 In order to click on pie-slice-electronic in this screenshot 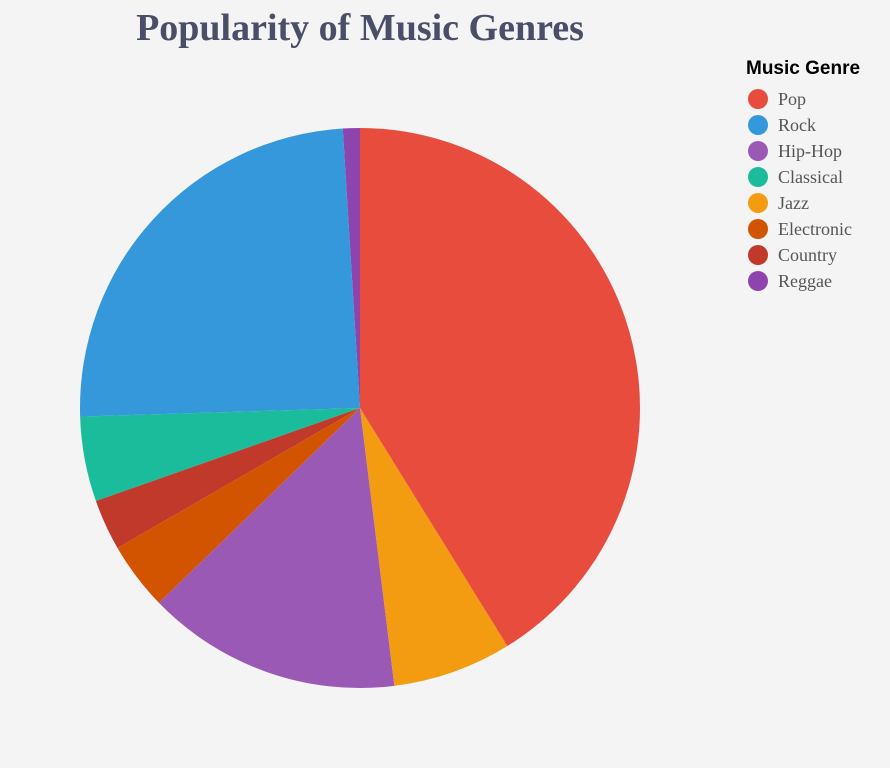, I will do `click(238, 505)`.